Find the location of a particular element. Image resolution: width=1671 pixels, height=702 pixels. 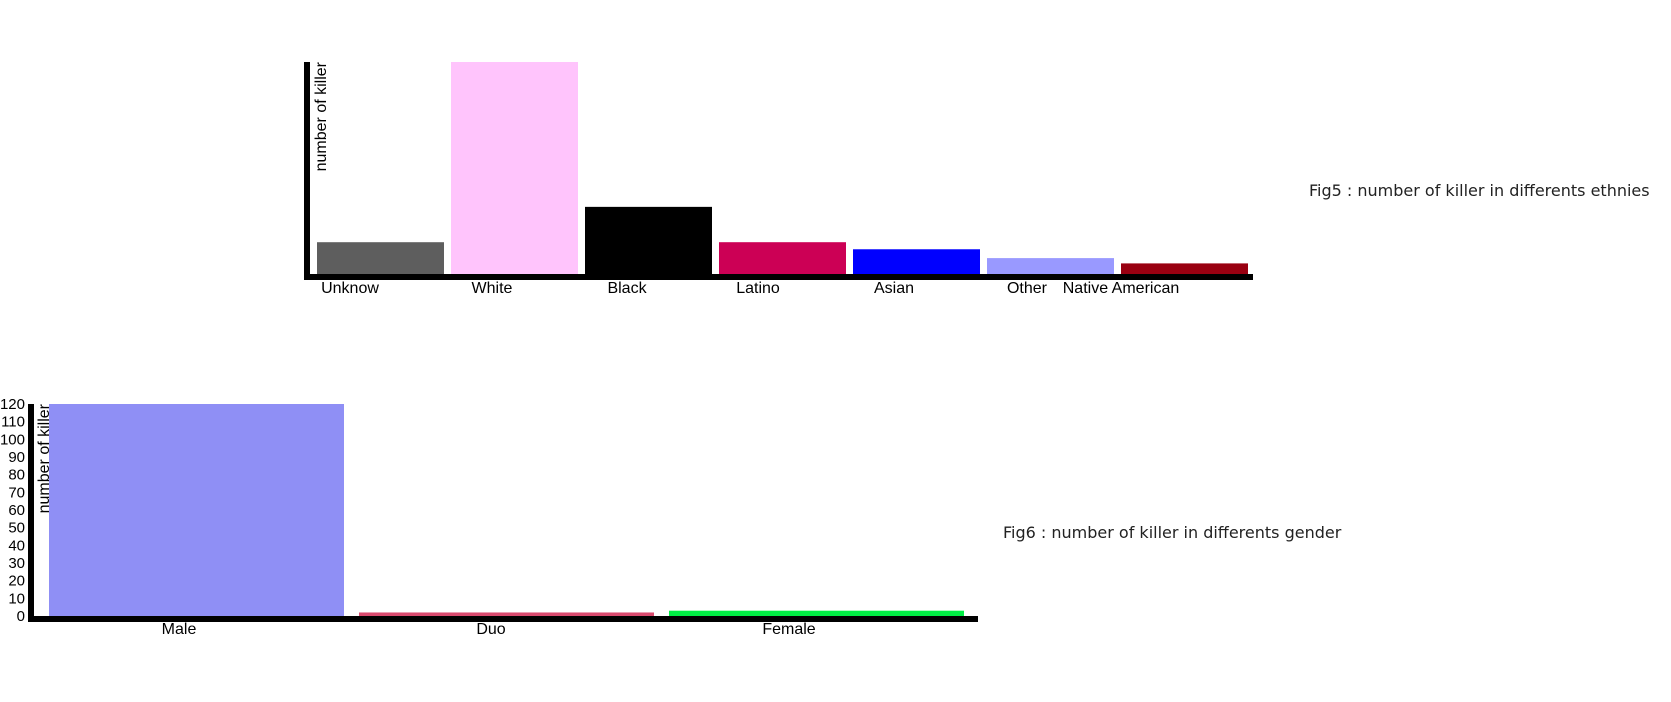

x-tick-label: Native American is located at coordinates (1121, 288).